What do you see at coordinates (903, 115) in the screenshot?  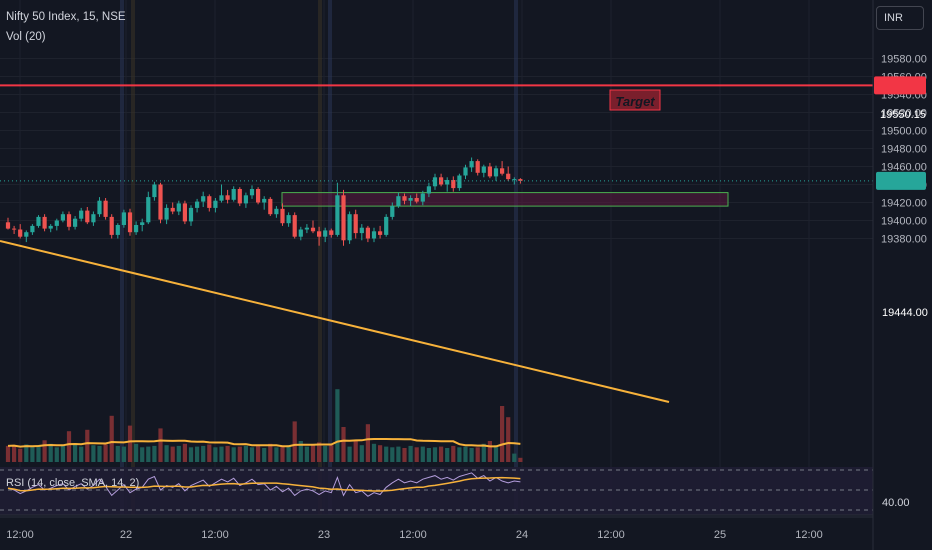 I see `target-price-label: 19550.15` at bounding box center [903, 115].